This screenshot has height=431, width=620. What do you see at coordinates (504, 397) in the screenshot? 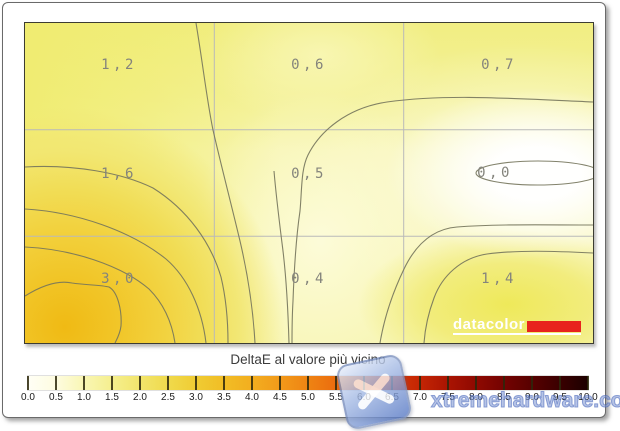
I see `colorbar-tick-label: 8.5` at bounding box center [504, 397].